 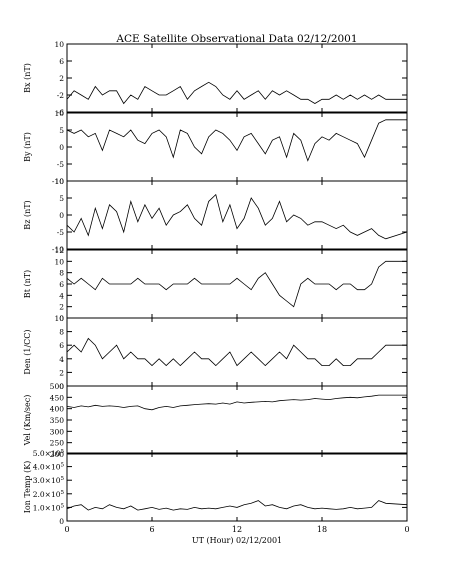 I want to click on y-axis-label: Bt (nT), so click(x=27, y=284).